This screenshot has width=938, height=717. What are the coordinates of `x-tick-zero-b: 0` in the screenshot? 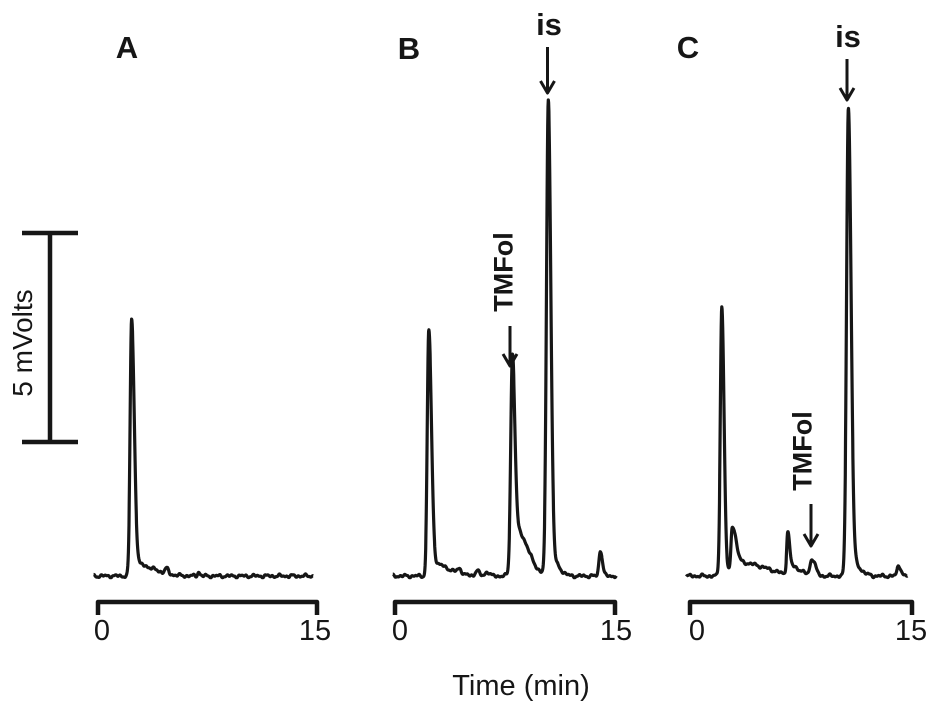 It's located at (400, 631).